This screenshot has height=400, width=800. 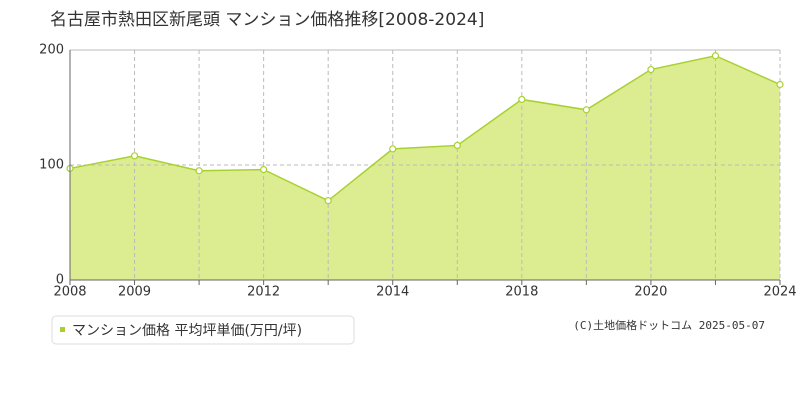 I want to click on legend-label: マンション価格 平均坪単価(万円/坪), so click(x=187, y=331).